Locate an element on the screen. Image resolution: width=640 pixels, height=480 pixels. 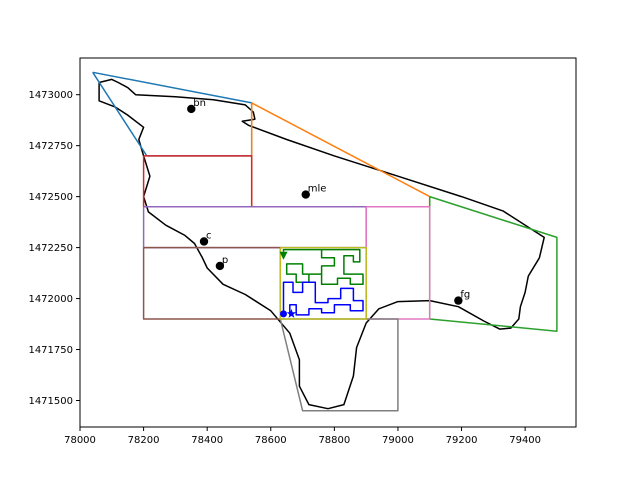
x-tick-label-4: 78800 is located at coordinates (334, 440).